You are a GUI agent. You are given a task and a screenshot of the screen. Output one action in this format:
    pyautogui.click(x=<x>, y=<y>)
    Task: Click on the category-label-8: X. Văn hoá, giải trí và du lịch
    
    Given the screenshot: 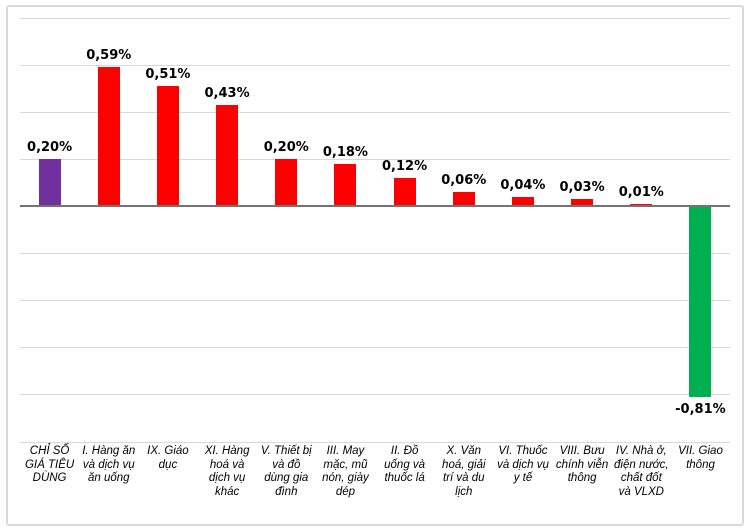 What is the action you would take?
    pyautogui.click(x=464, y=471)
    